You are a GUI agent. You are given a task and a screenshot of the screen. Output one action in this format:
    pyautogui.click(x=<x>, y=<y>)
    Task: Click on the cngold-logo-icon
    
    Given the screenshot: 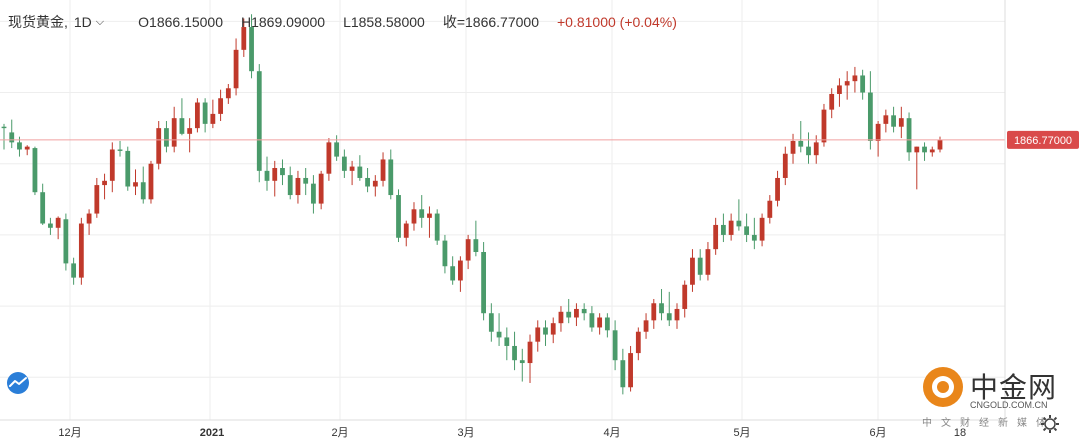 What is the action you would take?
    pyautogui.click(x=943, y=387)
    